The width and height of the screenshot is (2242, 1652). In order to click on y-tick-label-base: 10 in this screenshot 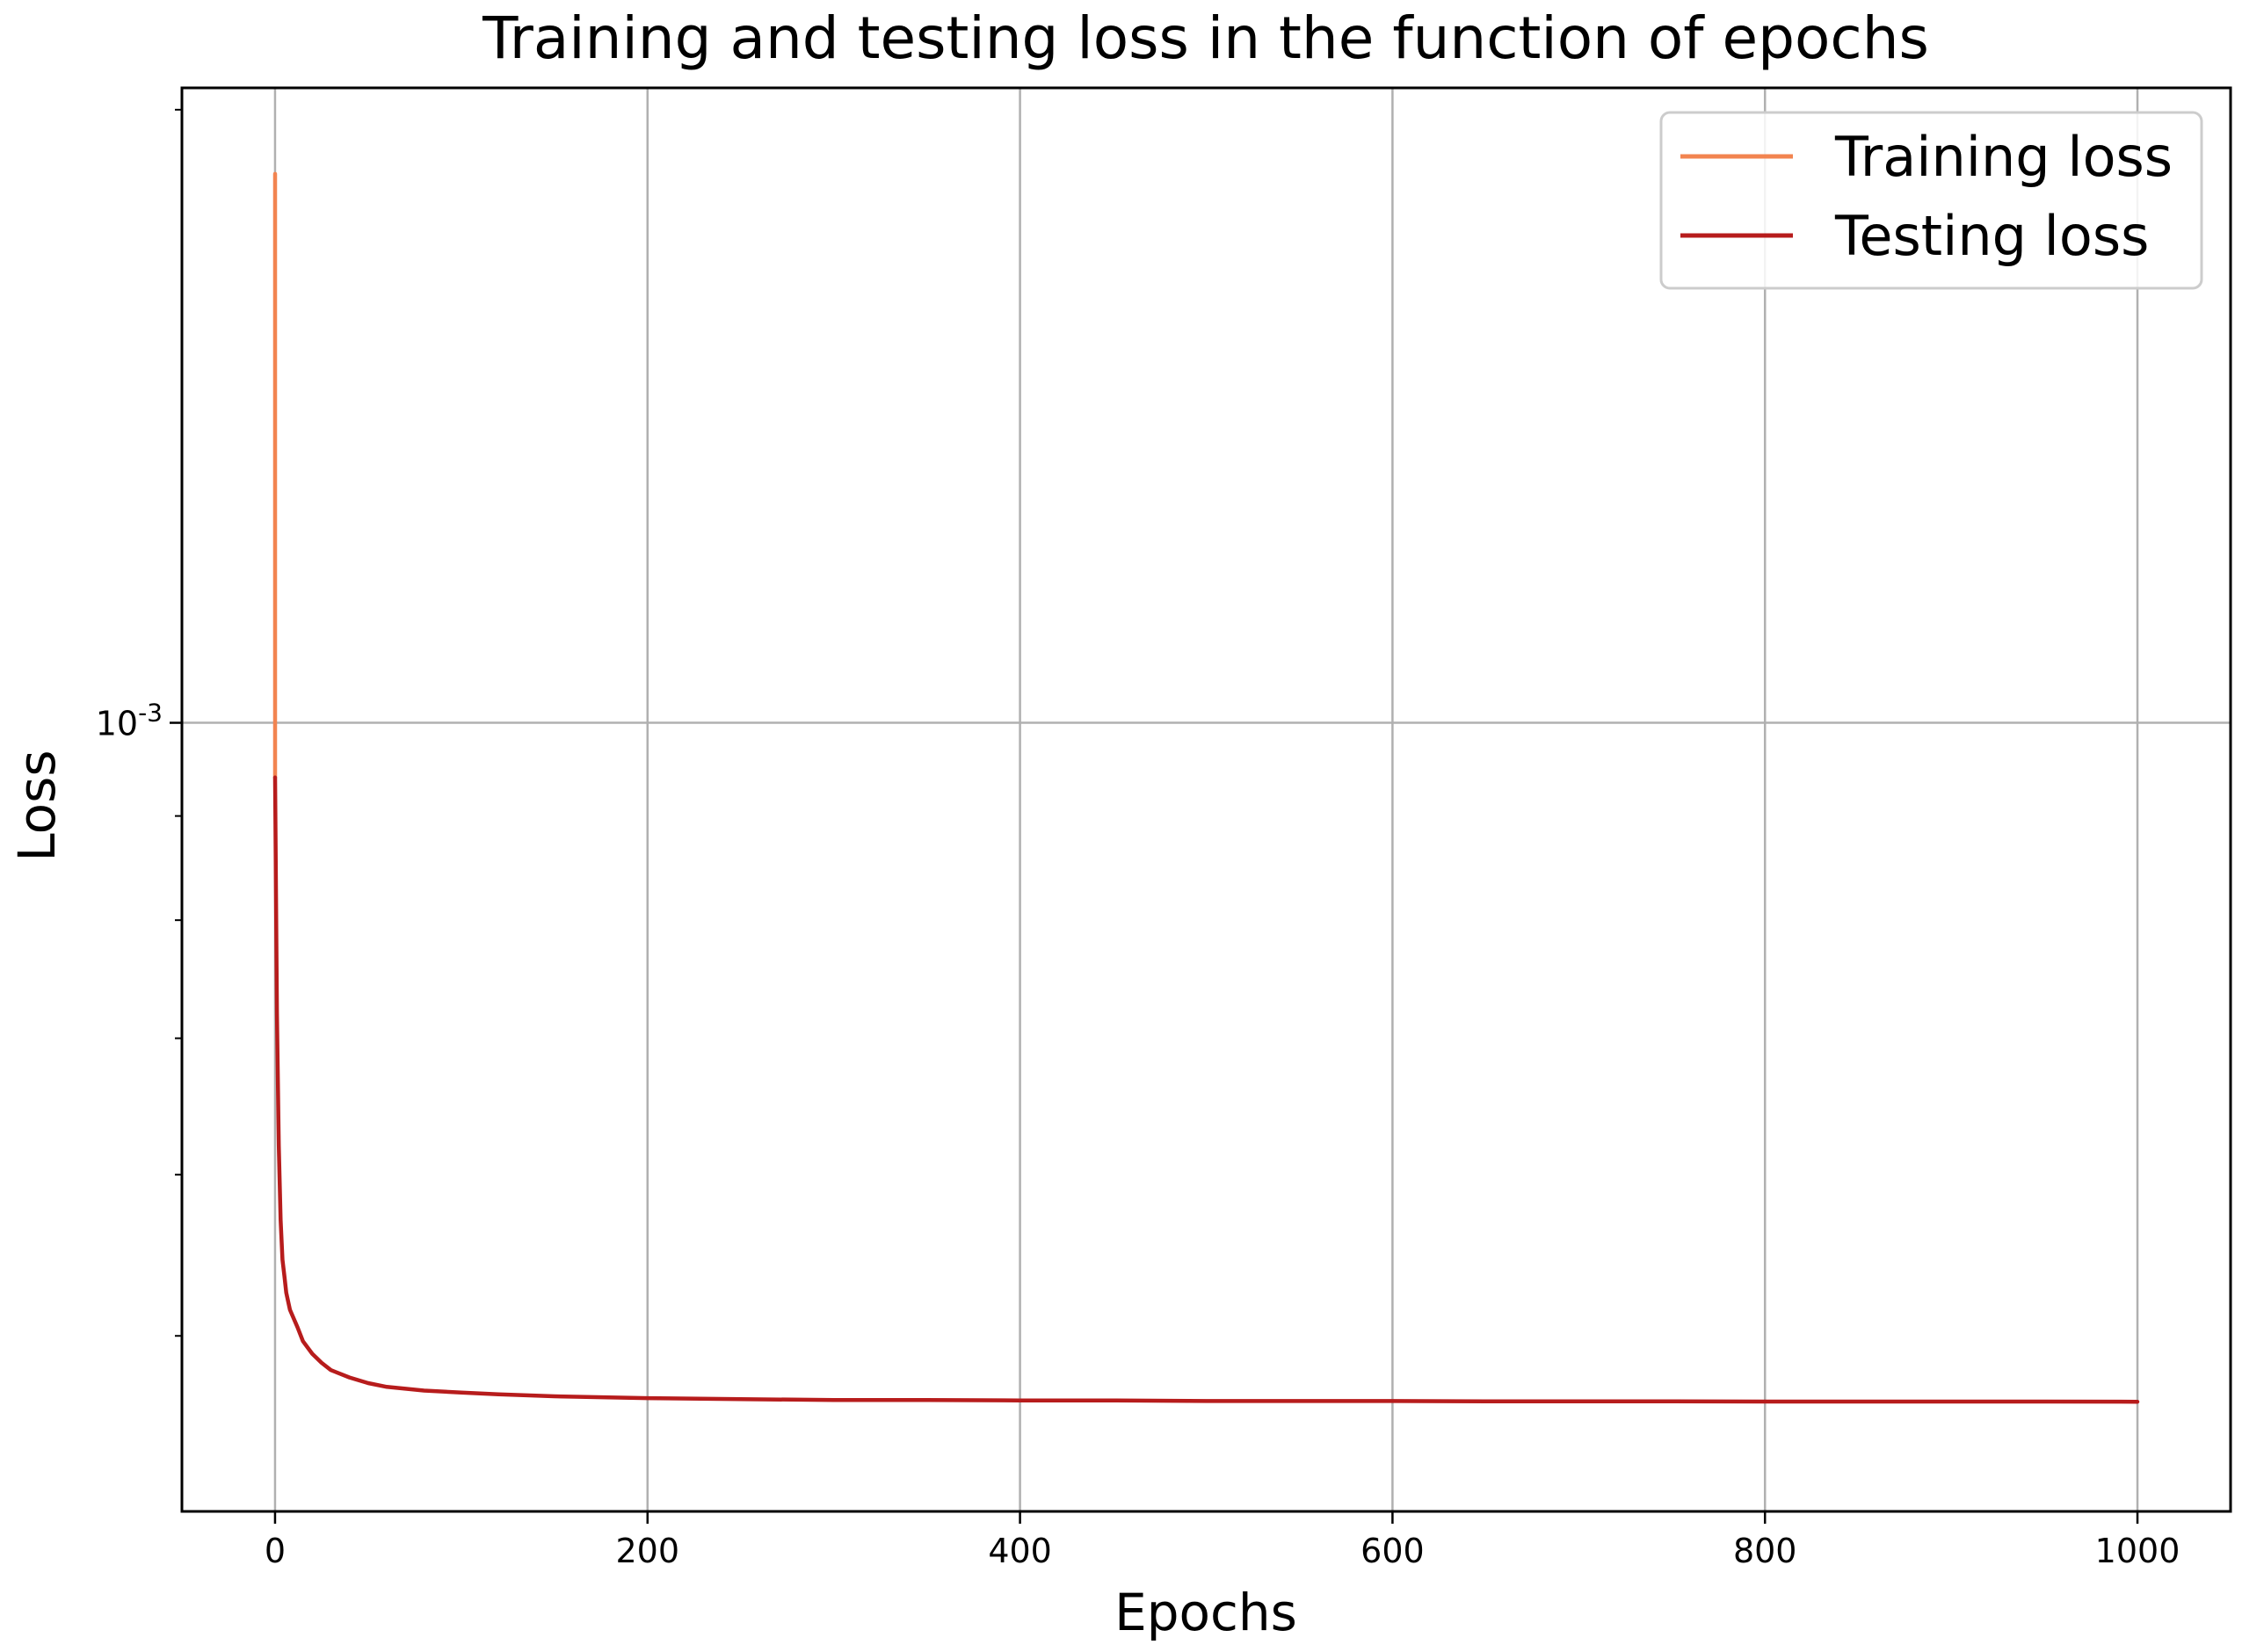, I will do `click(117, 724)`.